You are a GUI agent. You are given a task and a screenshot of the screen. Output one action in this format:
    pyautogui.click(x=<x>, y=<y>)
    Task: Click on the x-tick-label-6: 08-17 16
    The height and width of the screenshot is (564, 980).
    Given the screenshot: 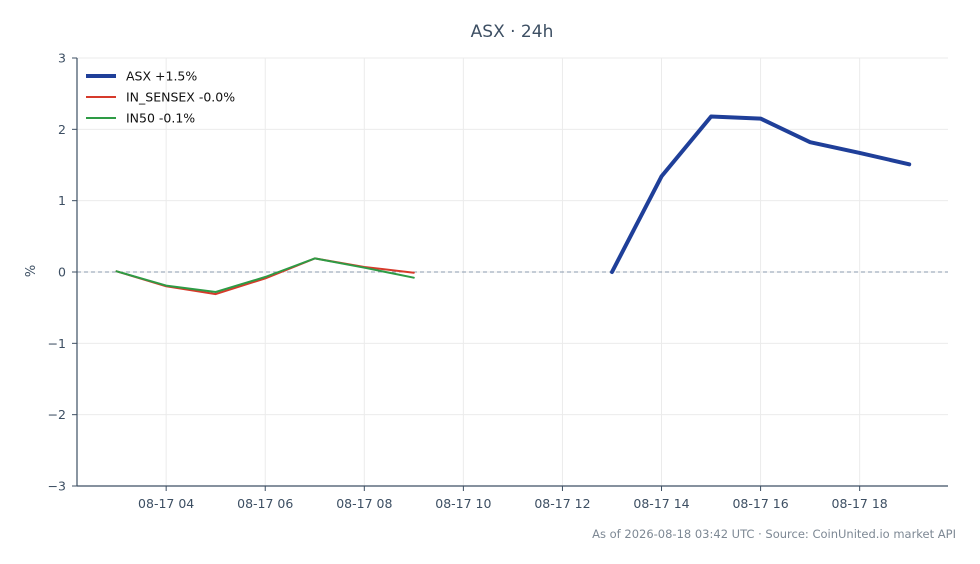 What is the action you would take?
    pyautogui.click(x=760, y=503)
    